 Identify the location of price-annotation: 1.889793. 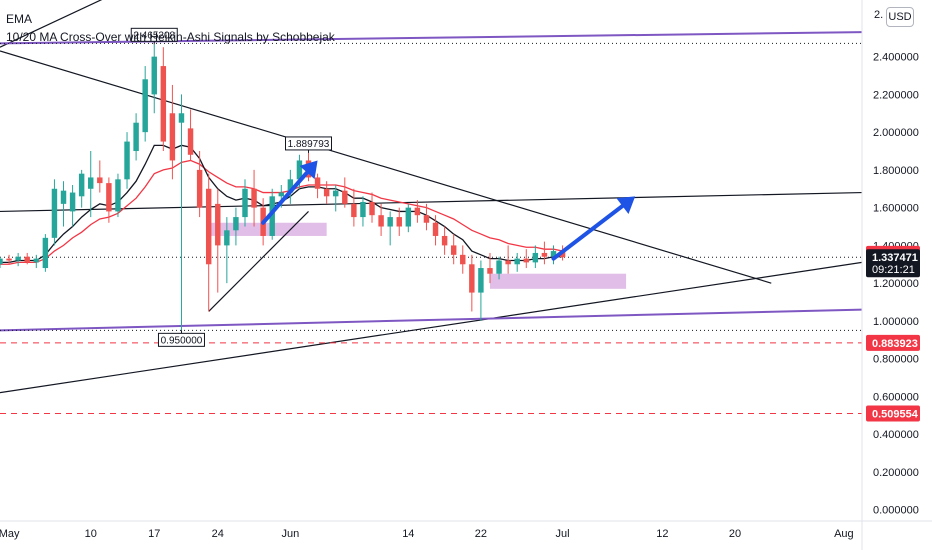
(309, 144).